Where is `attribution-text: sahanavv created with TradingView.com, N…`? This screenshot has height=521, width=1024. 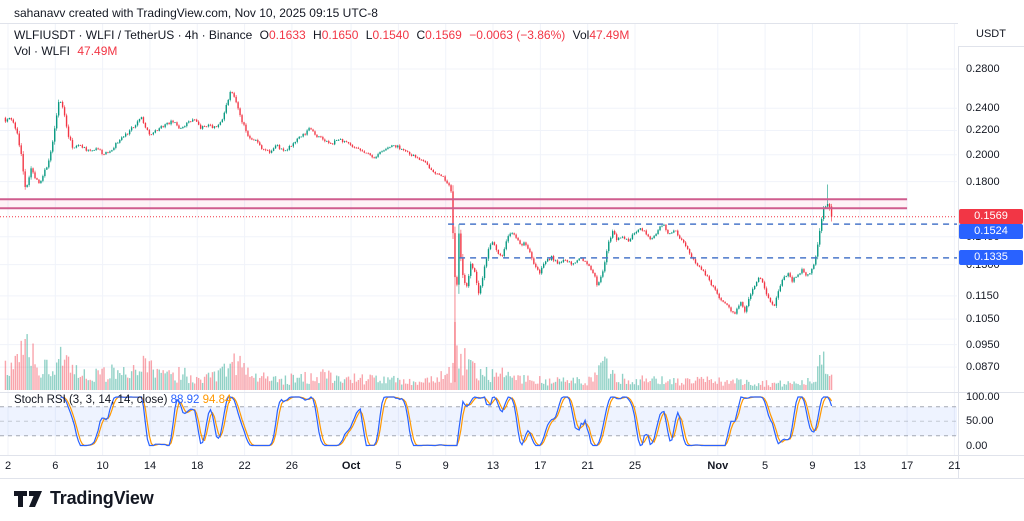 attribution-text: sahanavv created with TradingView.com, N… is located at coordinates (196, 13).